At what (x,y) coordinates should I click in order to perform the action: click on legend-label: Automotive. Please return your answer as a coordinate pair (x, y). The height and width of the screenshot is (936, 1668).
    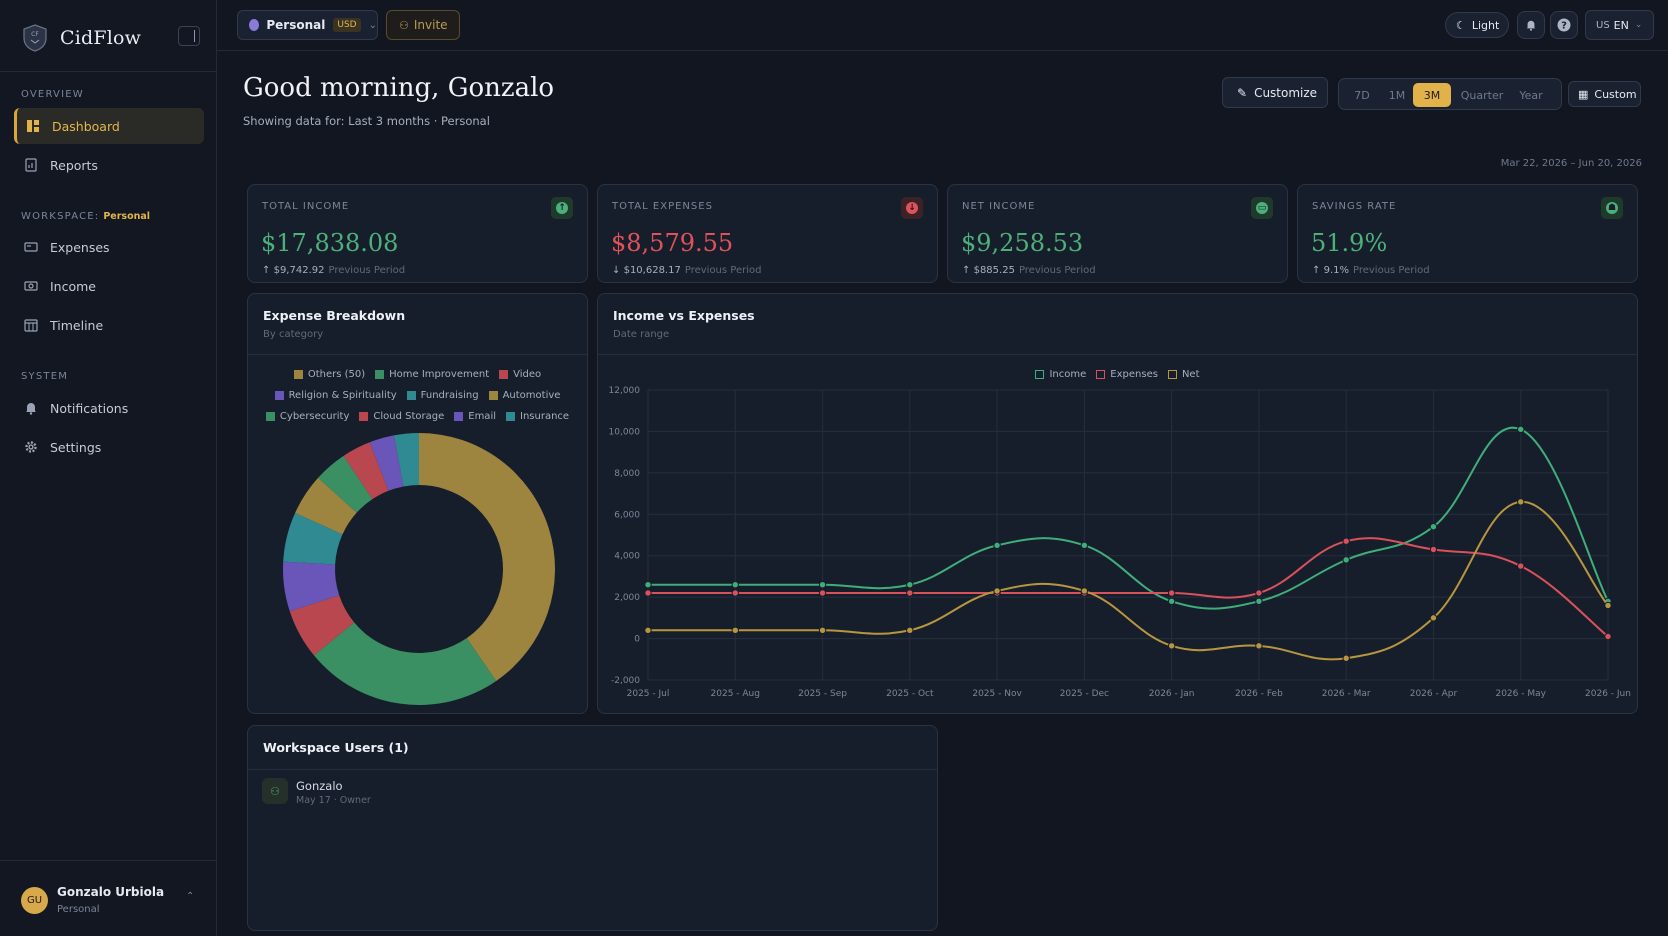
    Looking at the image, I should click on (531, 395).